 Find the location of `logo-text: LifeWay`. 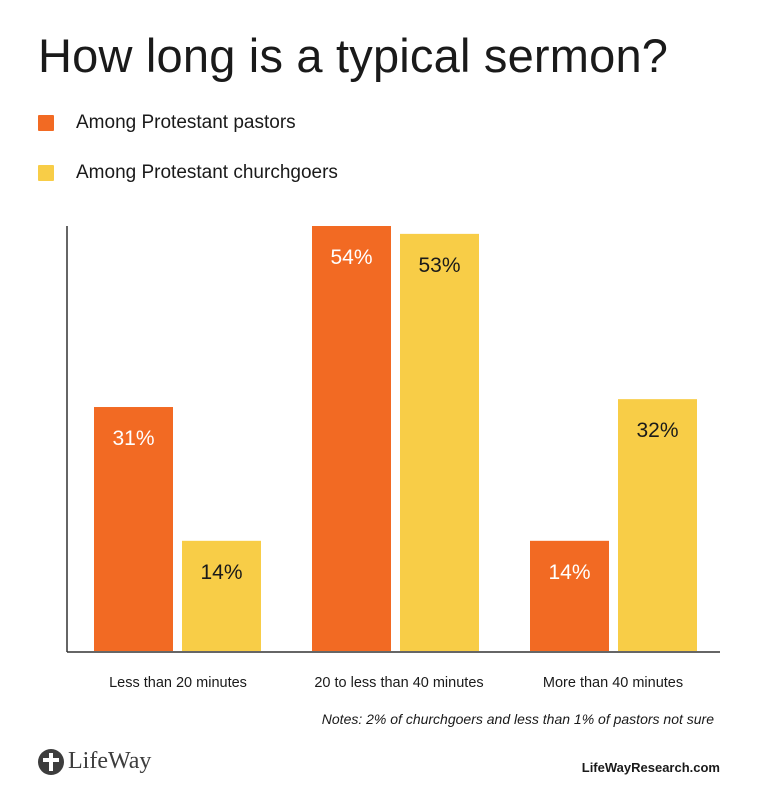

logo-text: LifeWay is located at coordinates (110, 761).